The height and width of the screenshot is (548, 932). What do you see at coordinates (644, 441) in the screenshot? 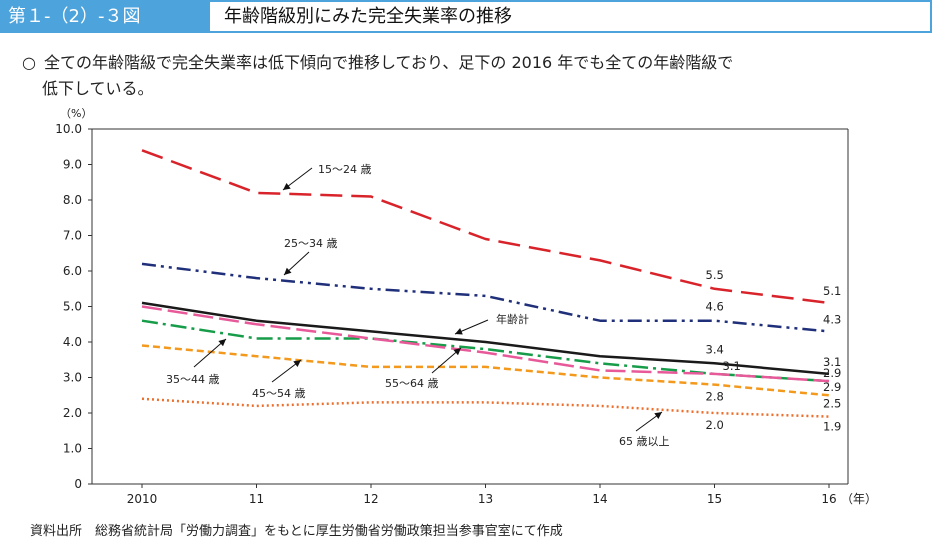
I see `series-name-label: 65 歳以上` at bounding box center [644, 441].